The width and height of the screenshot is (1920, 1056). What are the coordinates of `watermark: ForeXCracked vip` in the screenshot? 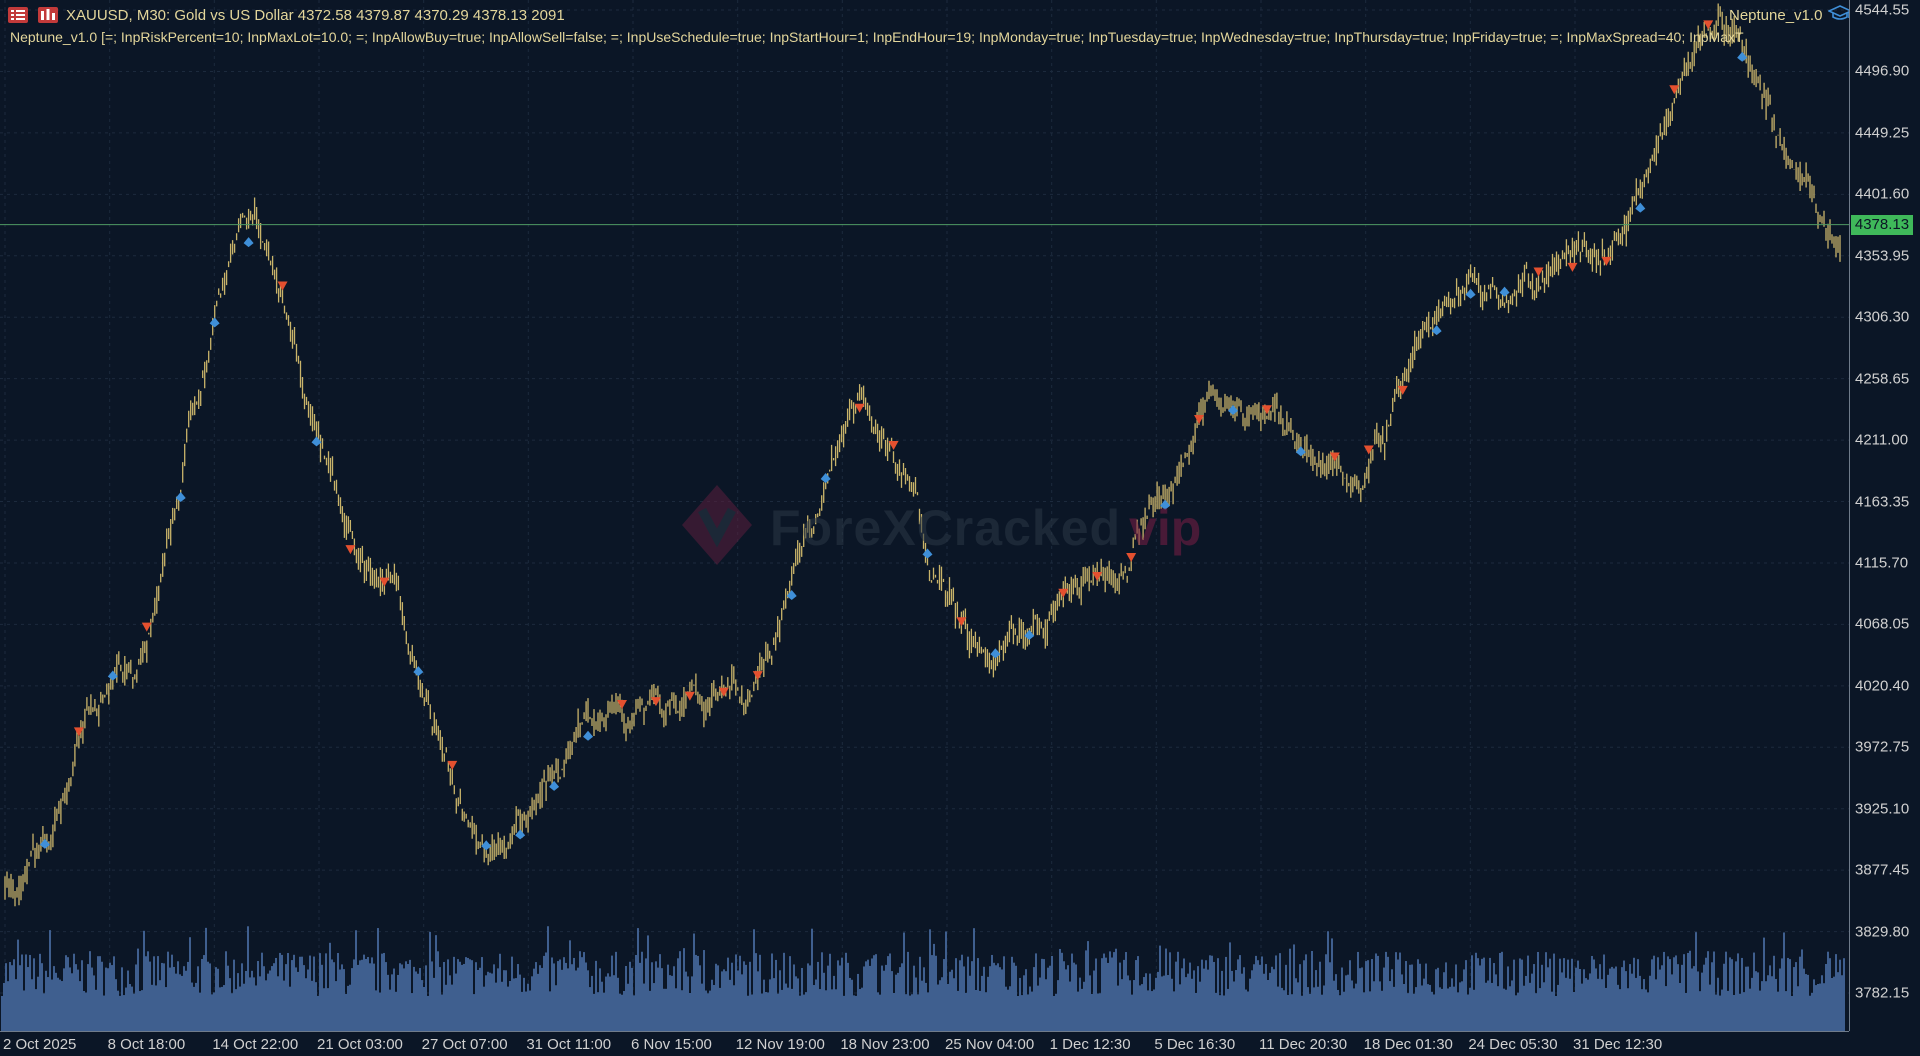 It's located at (936, 527).